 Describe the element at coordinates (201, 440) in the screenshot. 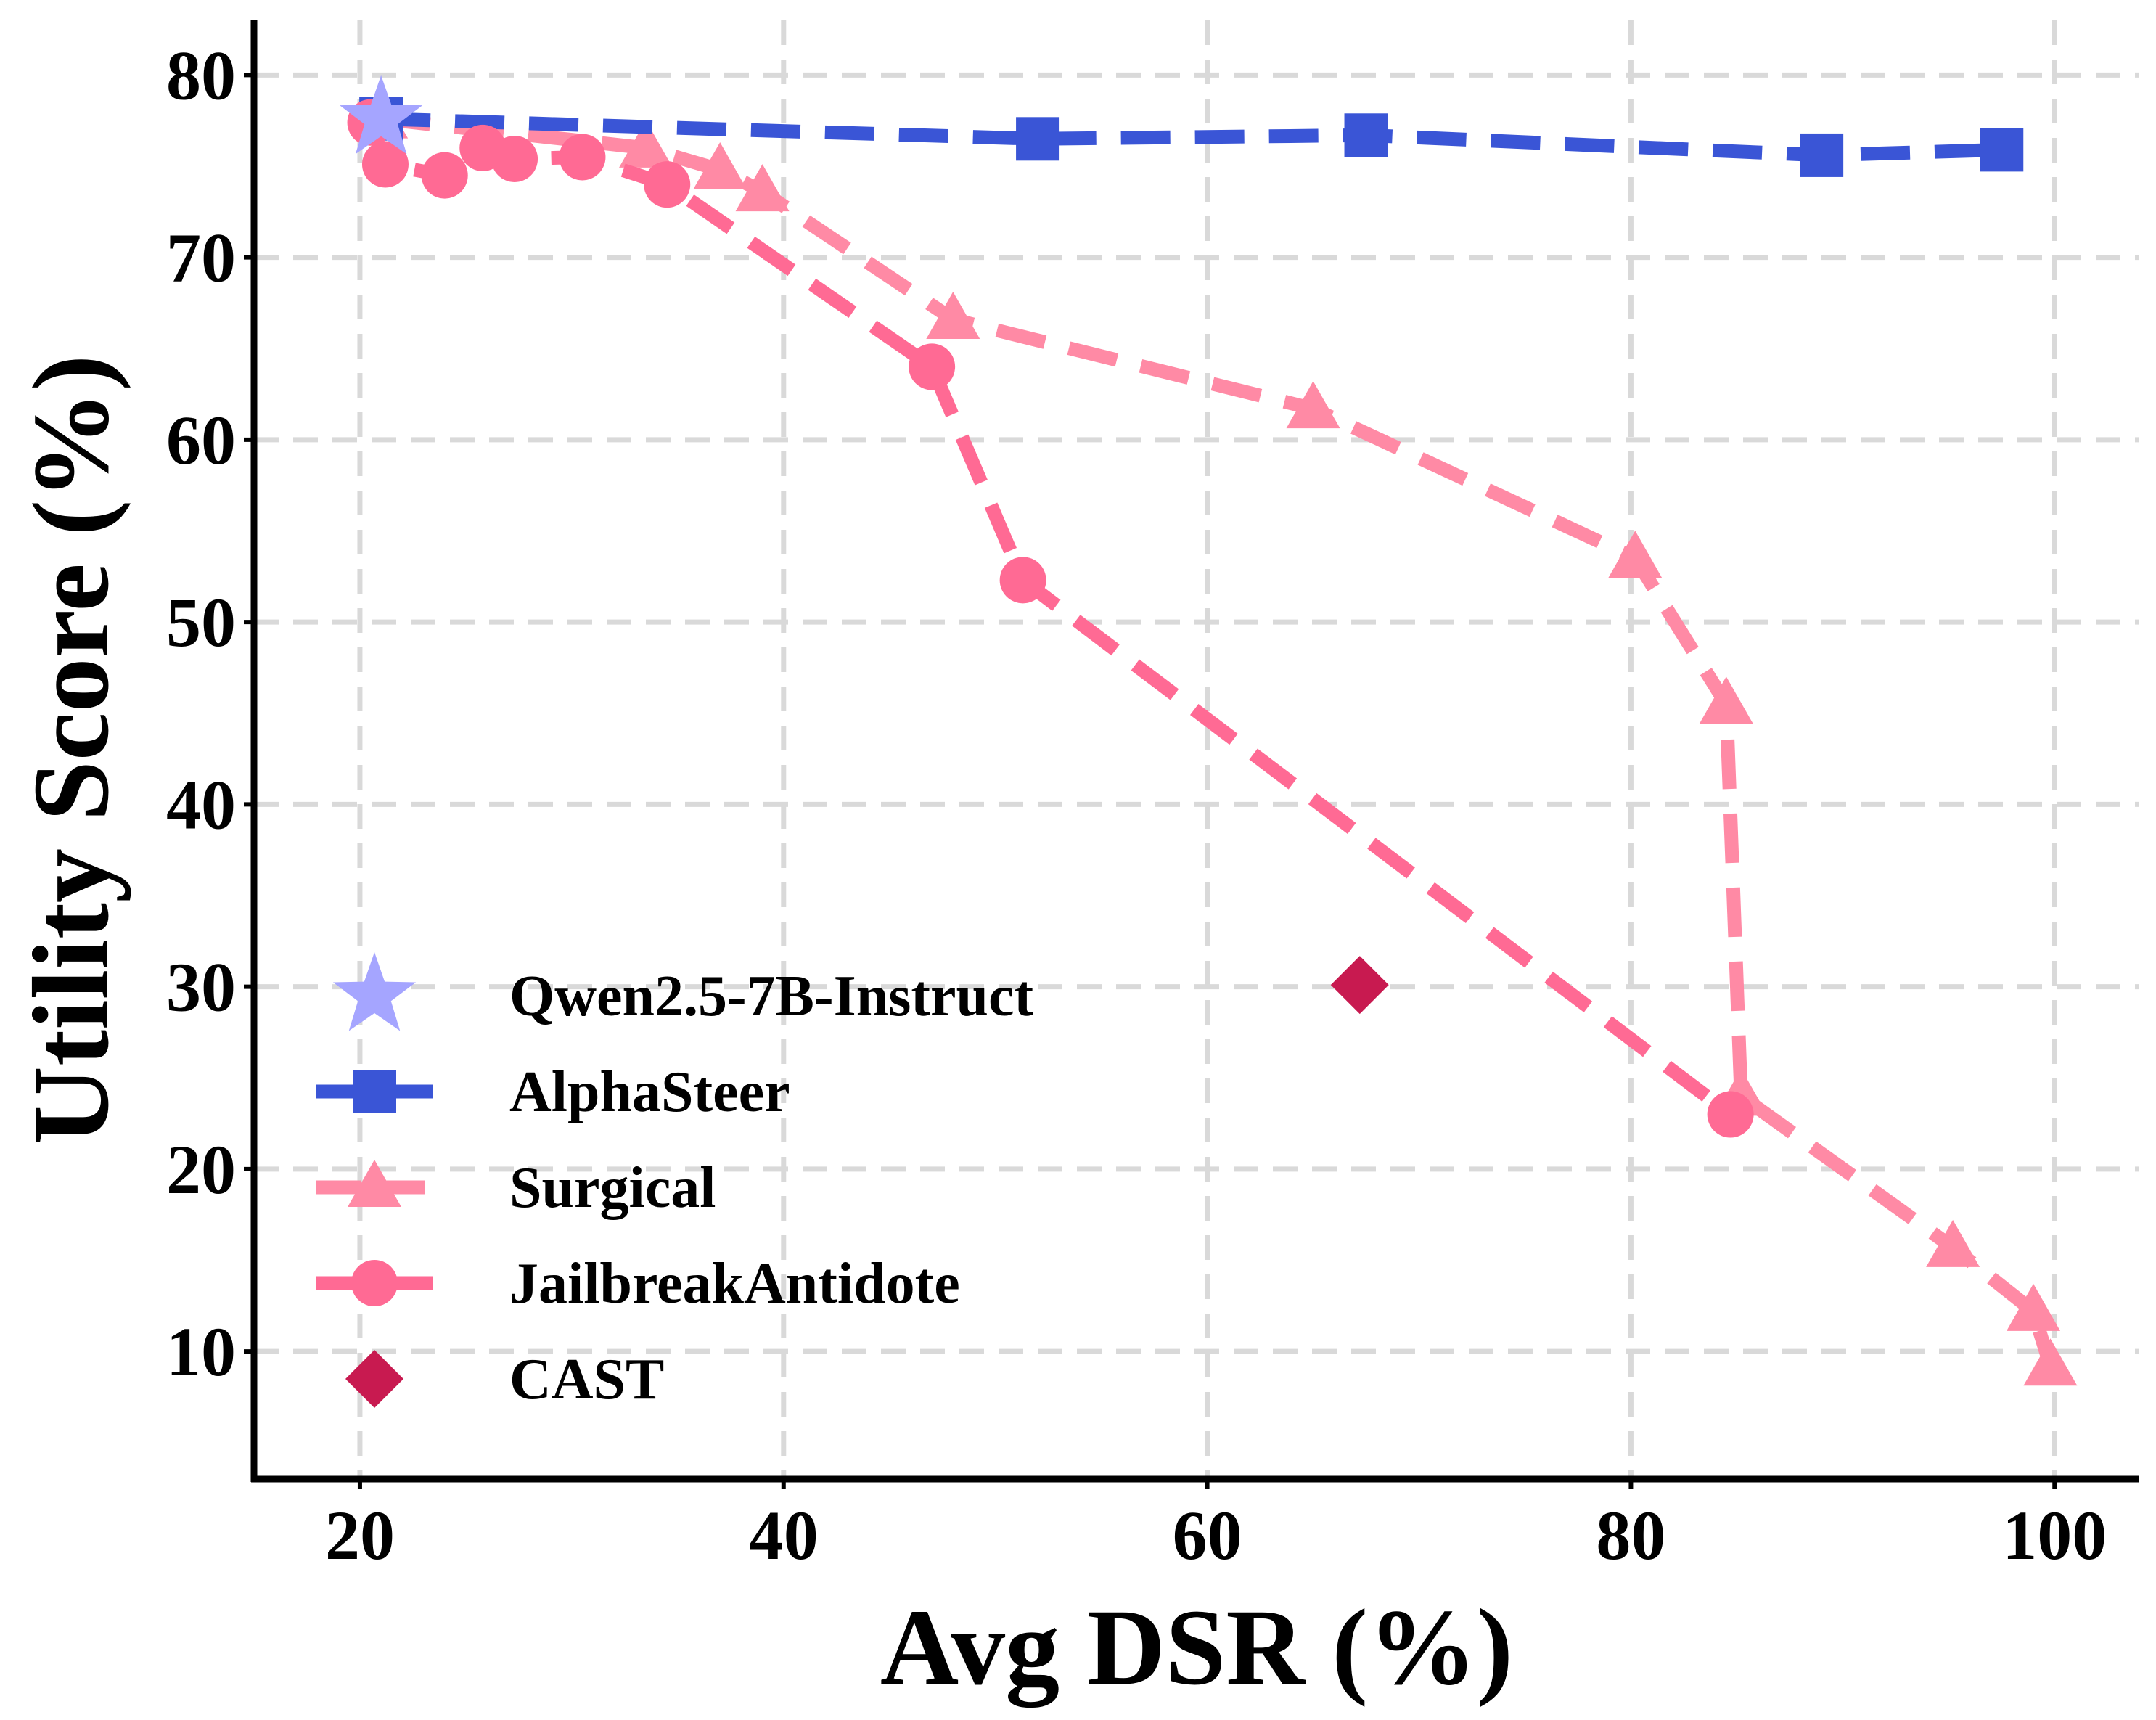

I see `y-tick-label-60: 60` at that location.